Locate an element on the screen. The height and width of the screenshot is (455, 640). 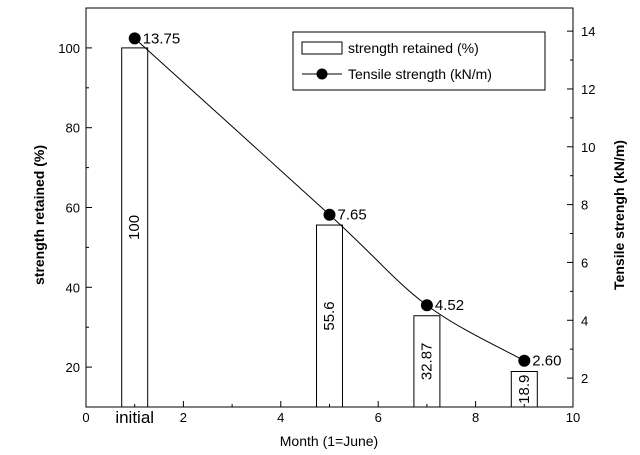
tensile-value-label: 4.52 is located at coordinates (449, 305).